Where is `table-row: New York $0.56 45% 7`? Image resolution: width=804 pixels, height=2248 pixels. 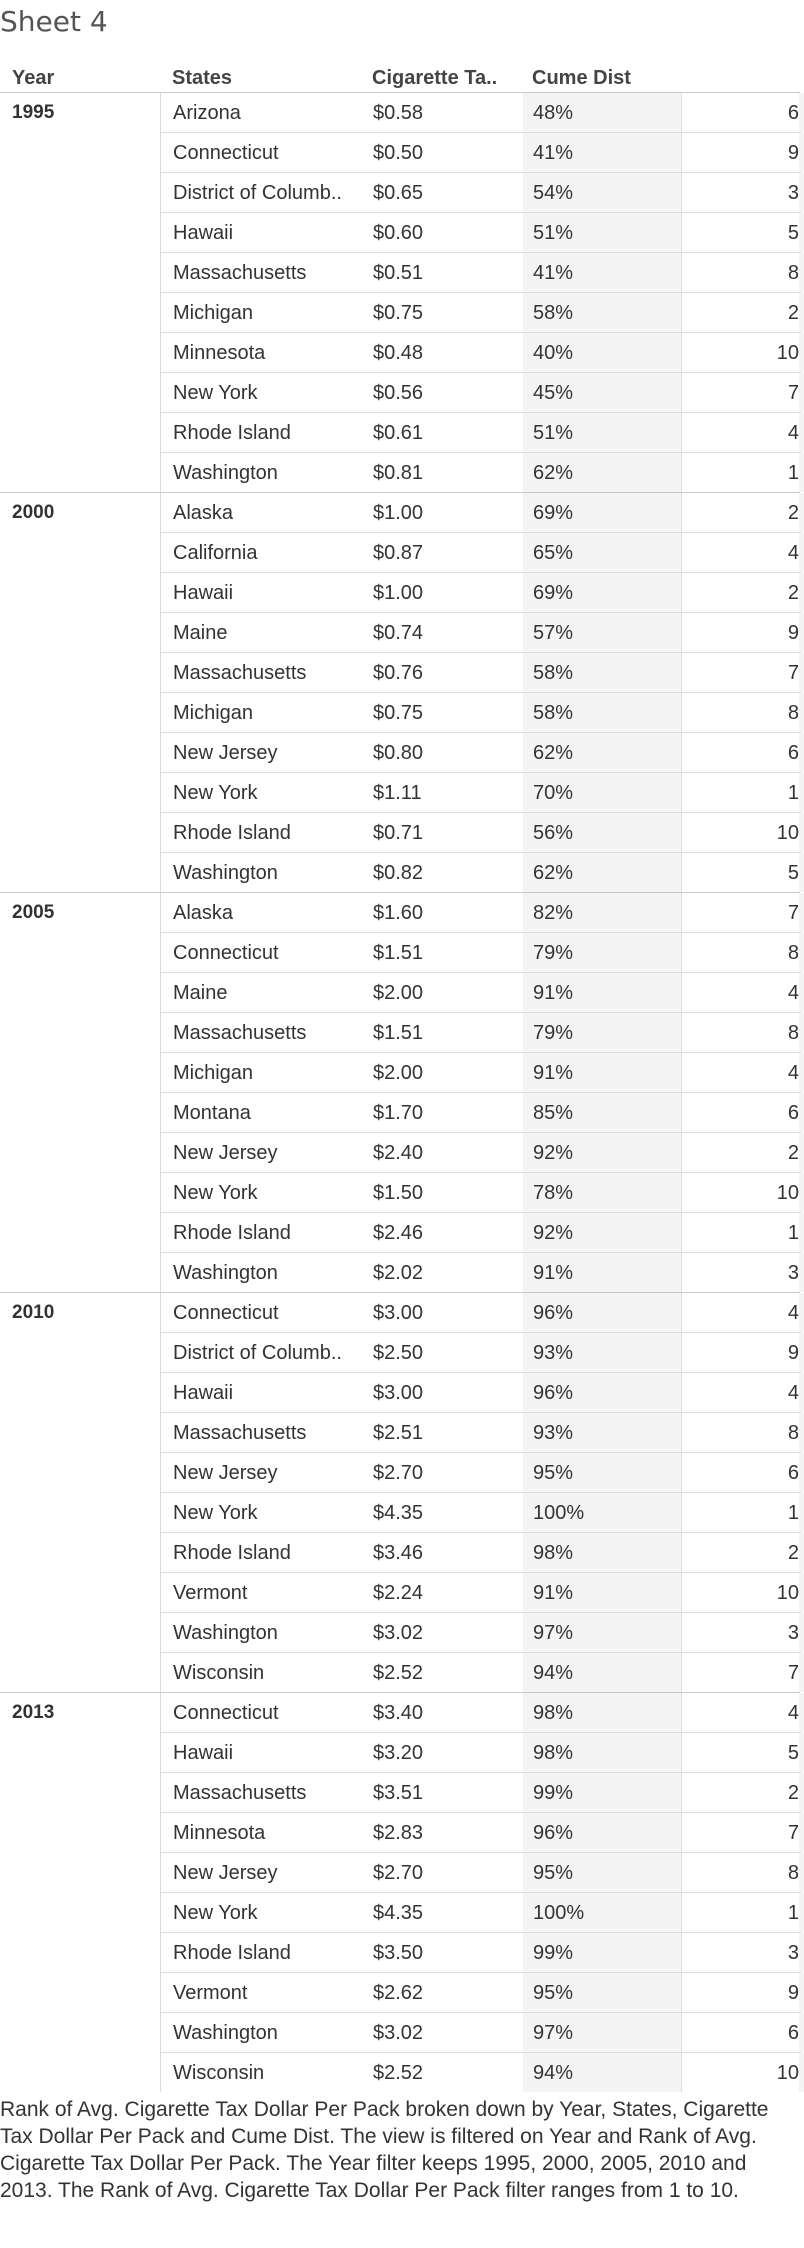 table-row: New York $0.56 45% 7 is located at coordinates (482, 393).